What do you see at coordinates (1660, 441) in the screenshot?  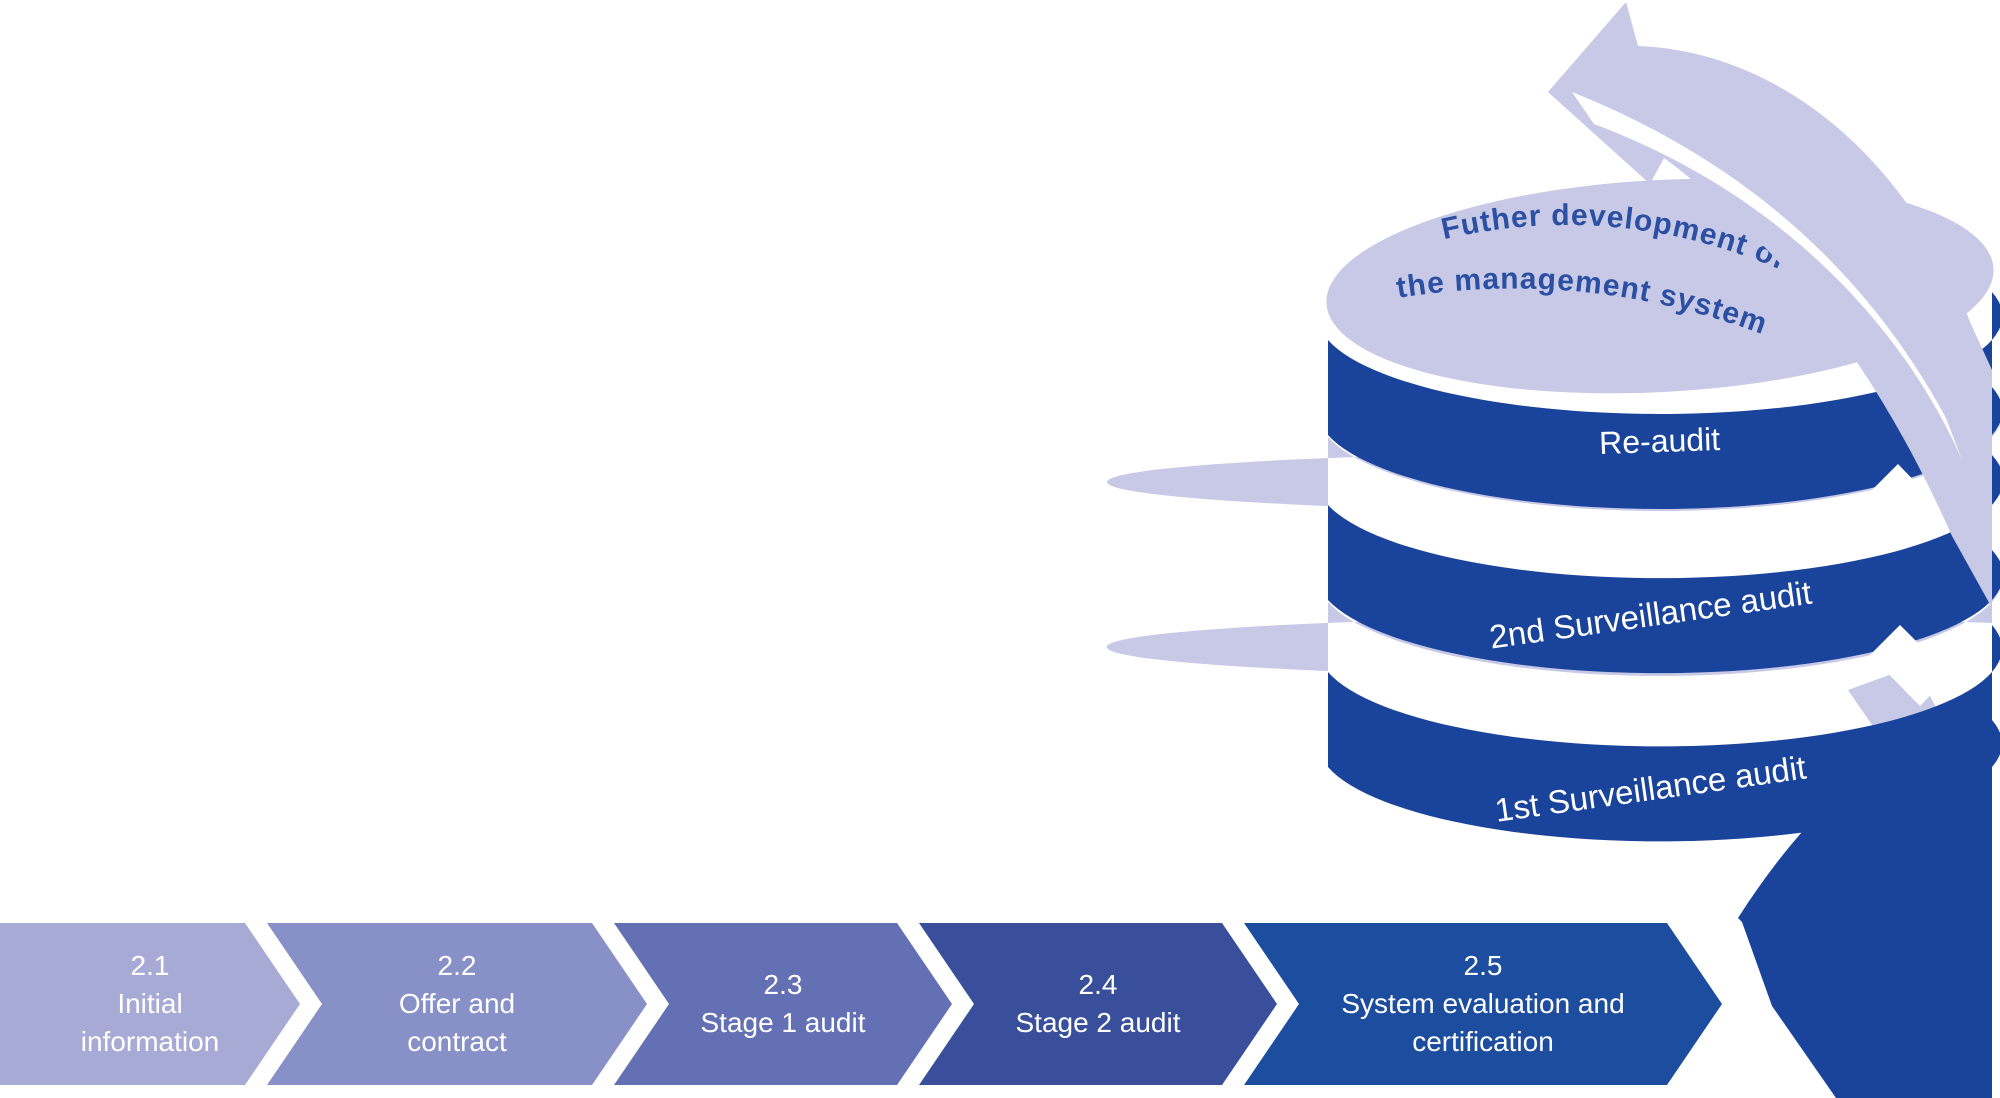 I see `band-label-re-audit: Re-audit` at bounding box center [1660, 441].